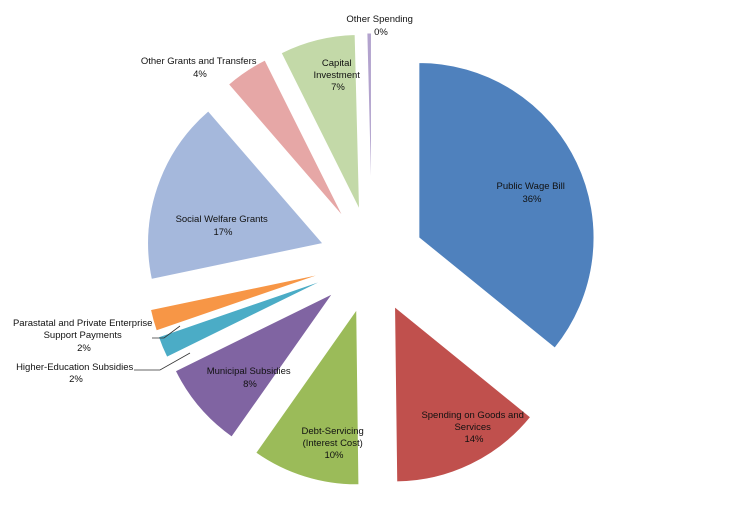 The width and height of the screenshot is (754, 513). Describe the element at coordinates (76, 373) in the screenshot. I see `label-higher-education: Higher-Education Subsidies 2%` at that location.